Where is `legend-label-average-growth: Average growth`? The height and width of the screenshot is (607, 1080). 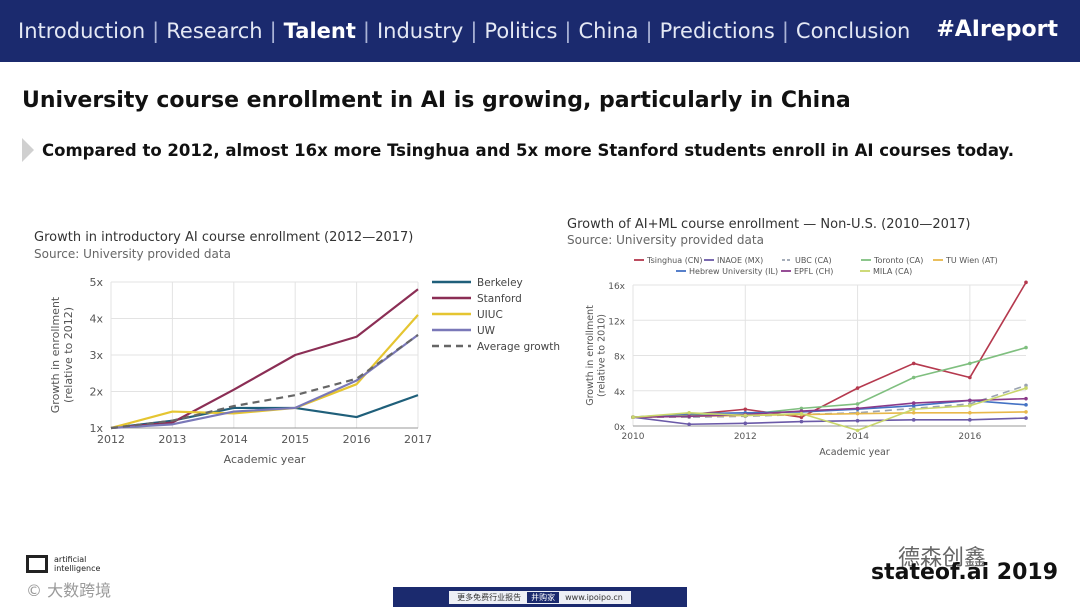
legend-label-average-growth: Average growth is located at coordinates (518, 347).